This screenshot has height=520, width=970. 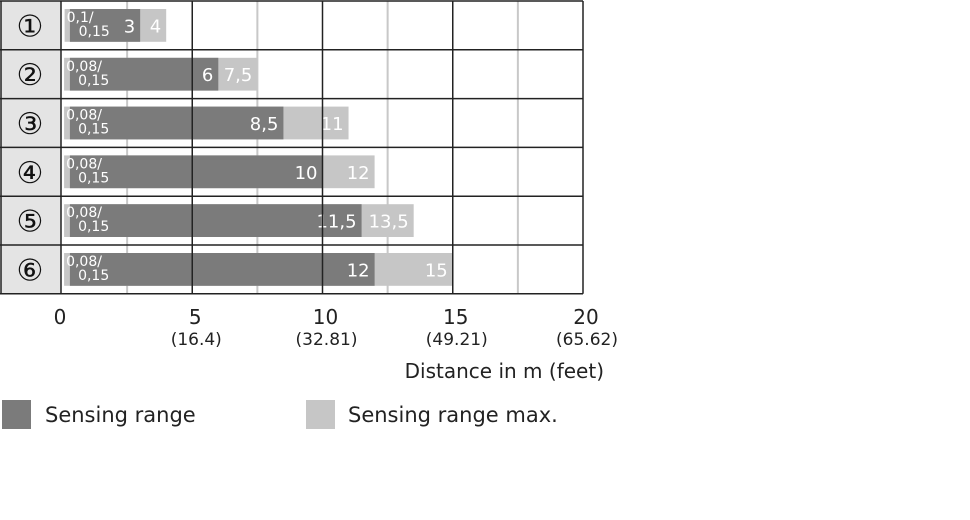 What do you see at coordinates (30, 75) in the screenshot?
I see `category-label: ②` at bounding box center [30, 75].